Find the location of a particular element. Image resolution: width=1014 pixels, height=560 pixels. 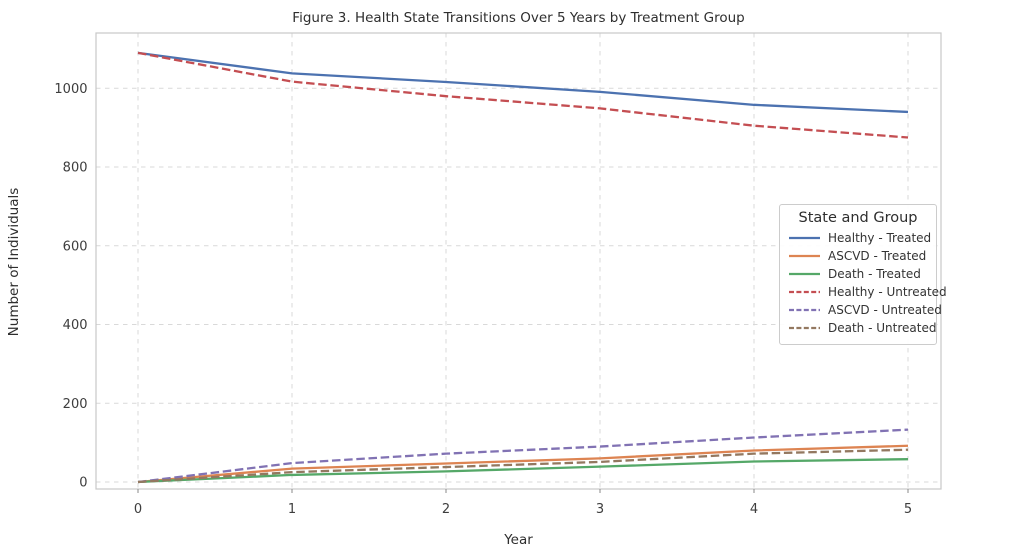

x-tick-label: 4 is located at coordinates (754, 509).